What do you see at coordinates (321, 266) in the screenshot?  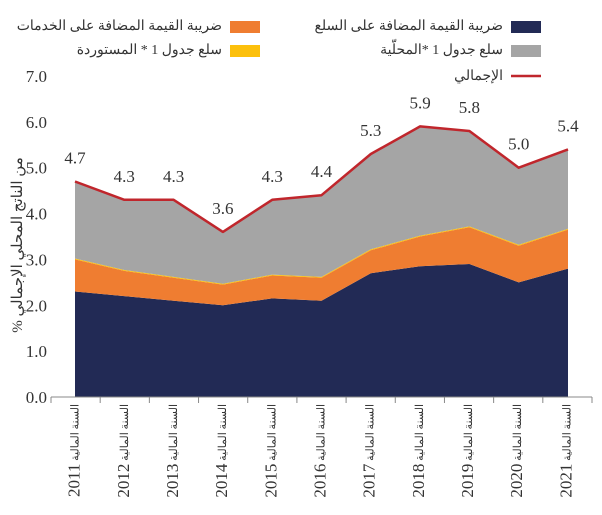 I see `area-series-ef7d31` at bounding box center [321, 266].